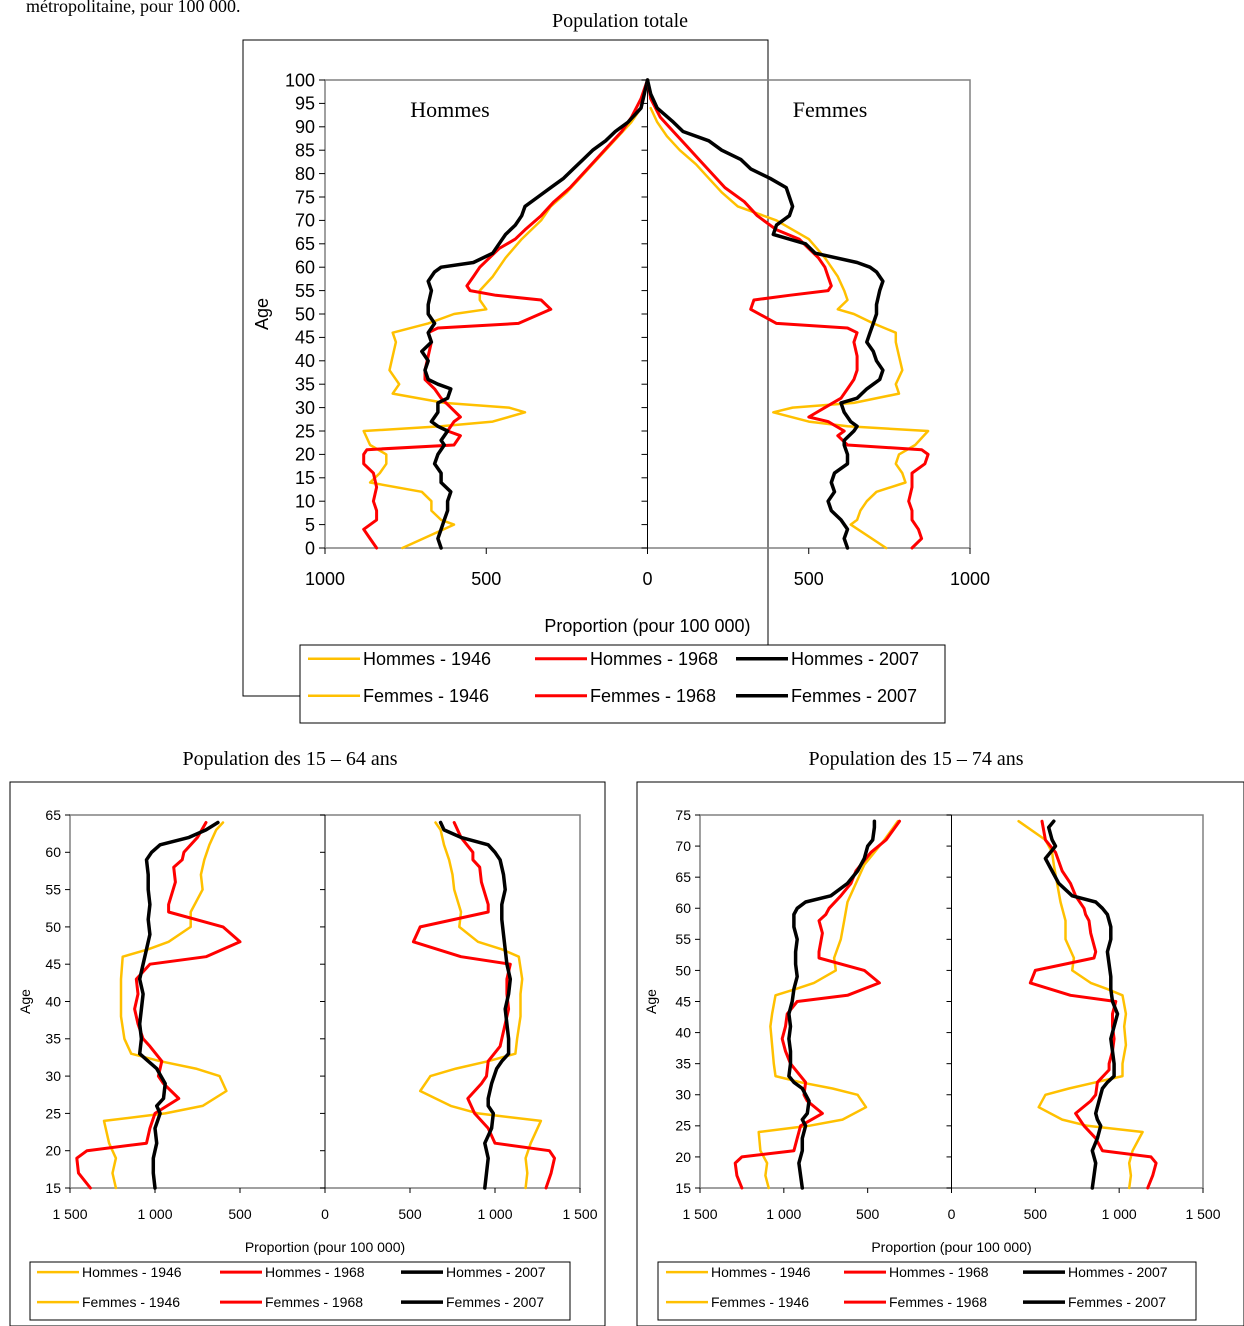  What do you see at coordinates (133, 8) in the screenshot?
I see `intro-text: métropolitaine, pour 100 000.` at bounding box center [133, 8].